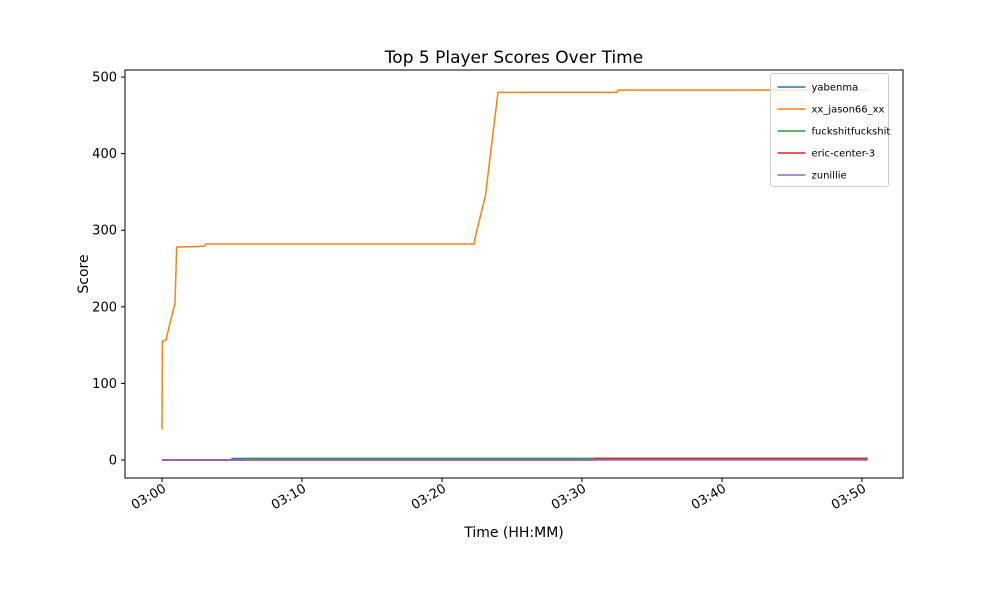 Image resolution: width=1000 pixels, height=600 pixels. I want to click on x-tick-label: 03:10, so click(289, 497).